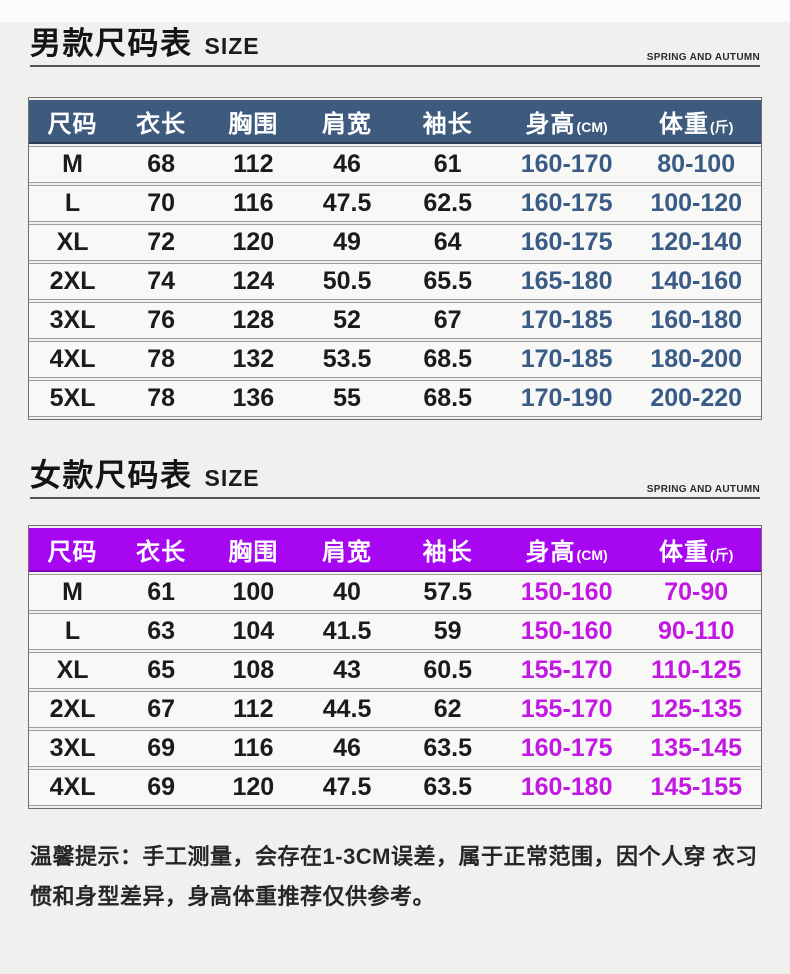  Describe the element at coordinates (73, 592) in the screenshot. I see `size-label-cell: M` at that location.